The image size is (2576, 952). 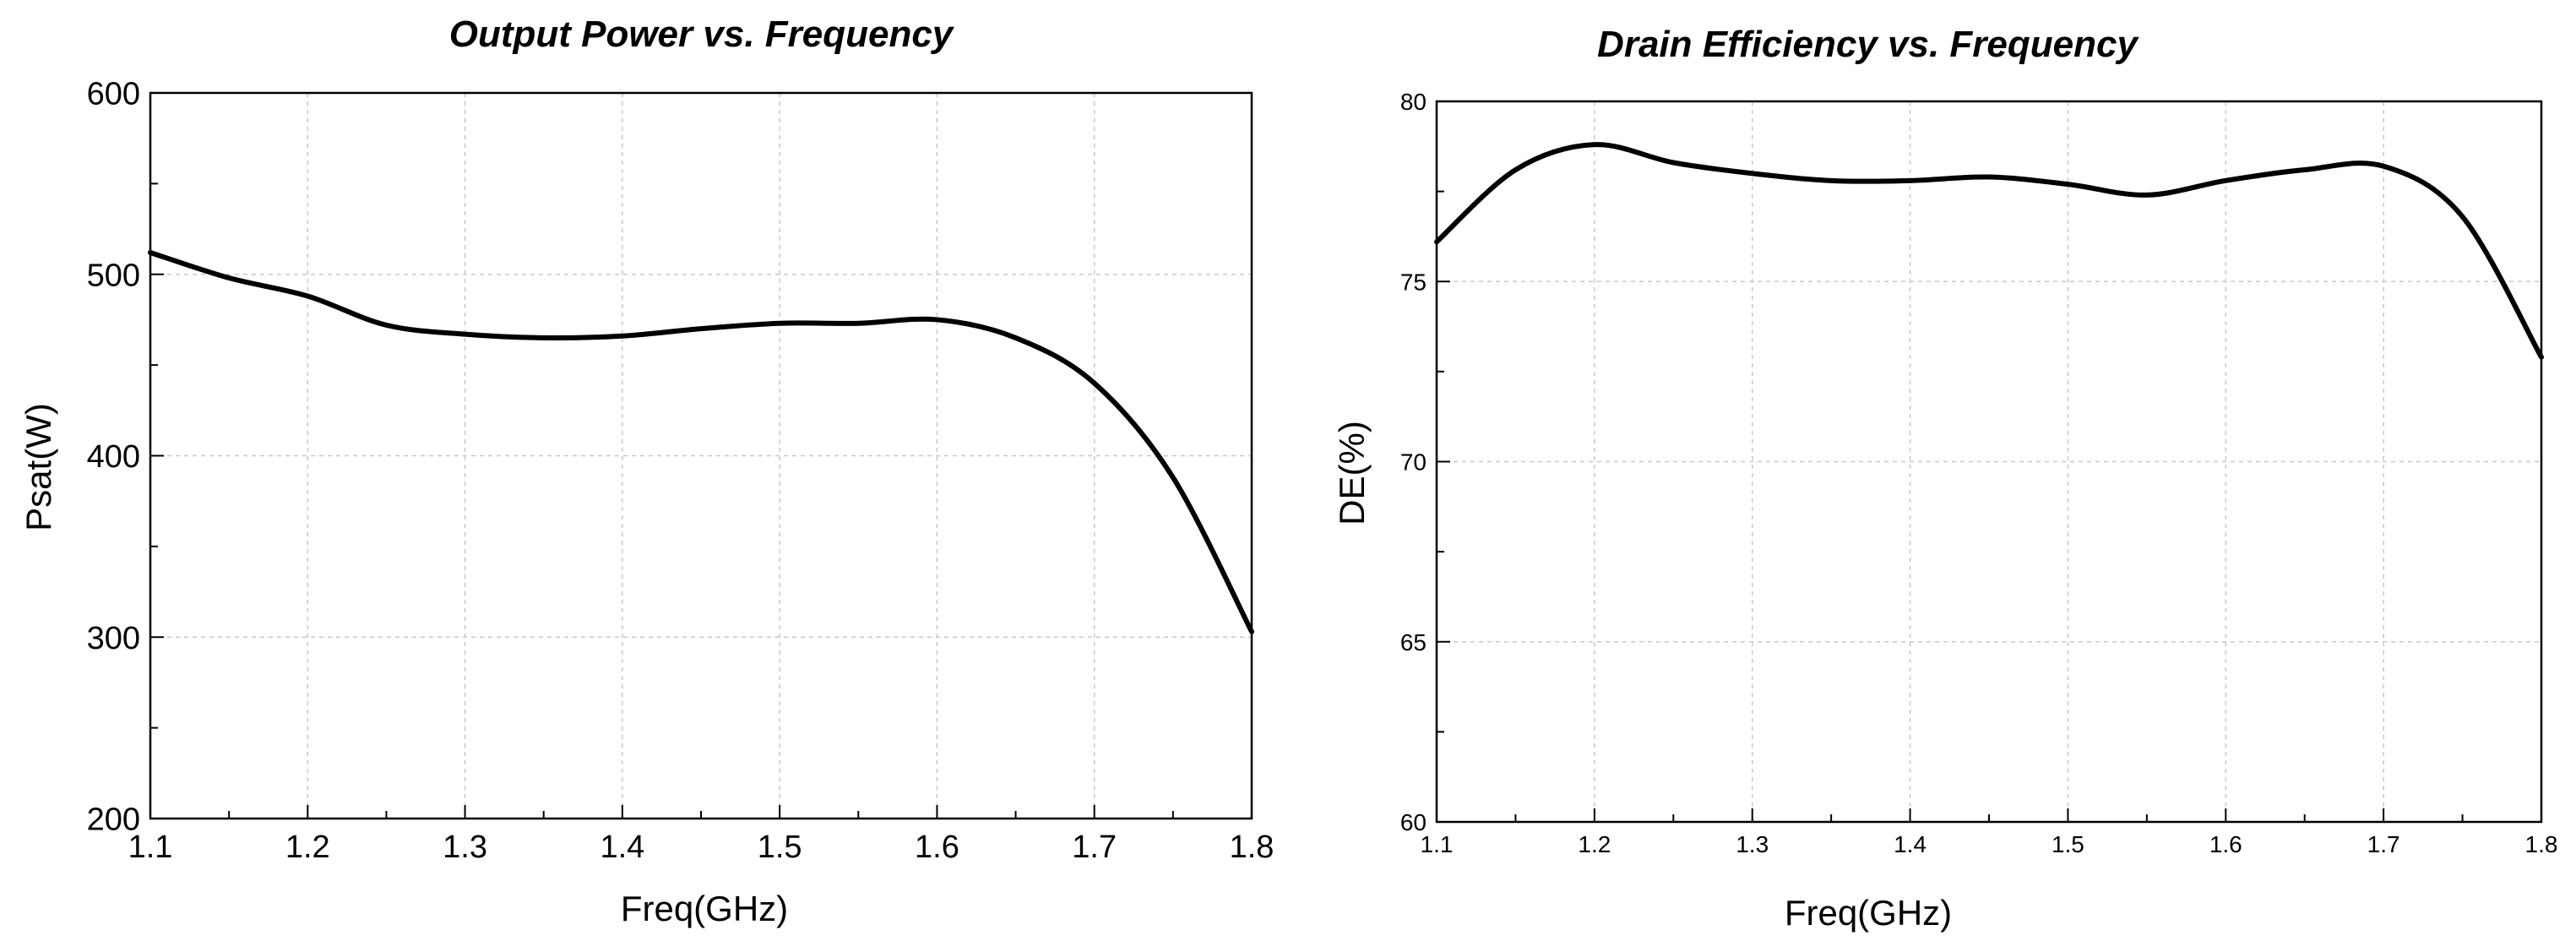 I want to click on tick-label-y: 400, so click(x=113, y=457).